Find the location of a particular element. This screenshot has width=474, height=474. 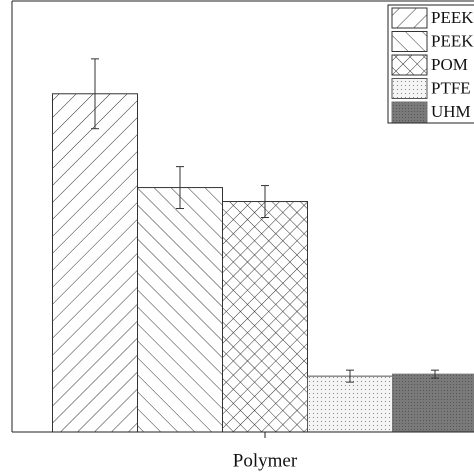

legend-label: POM is located at coordinates (449, 64).